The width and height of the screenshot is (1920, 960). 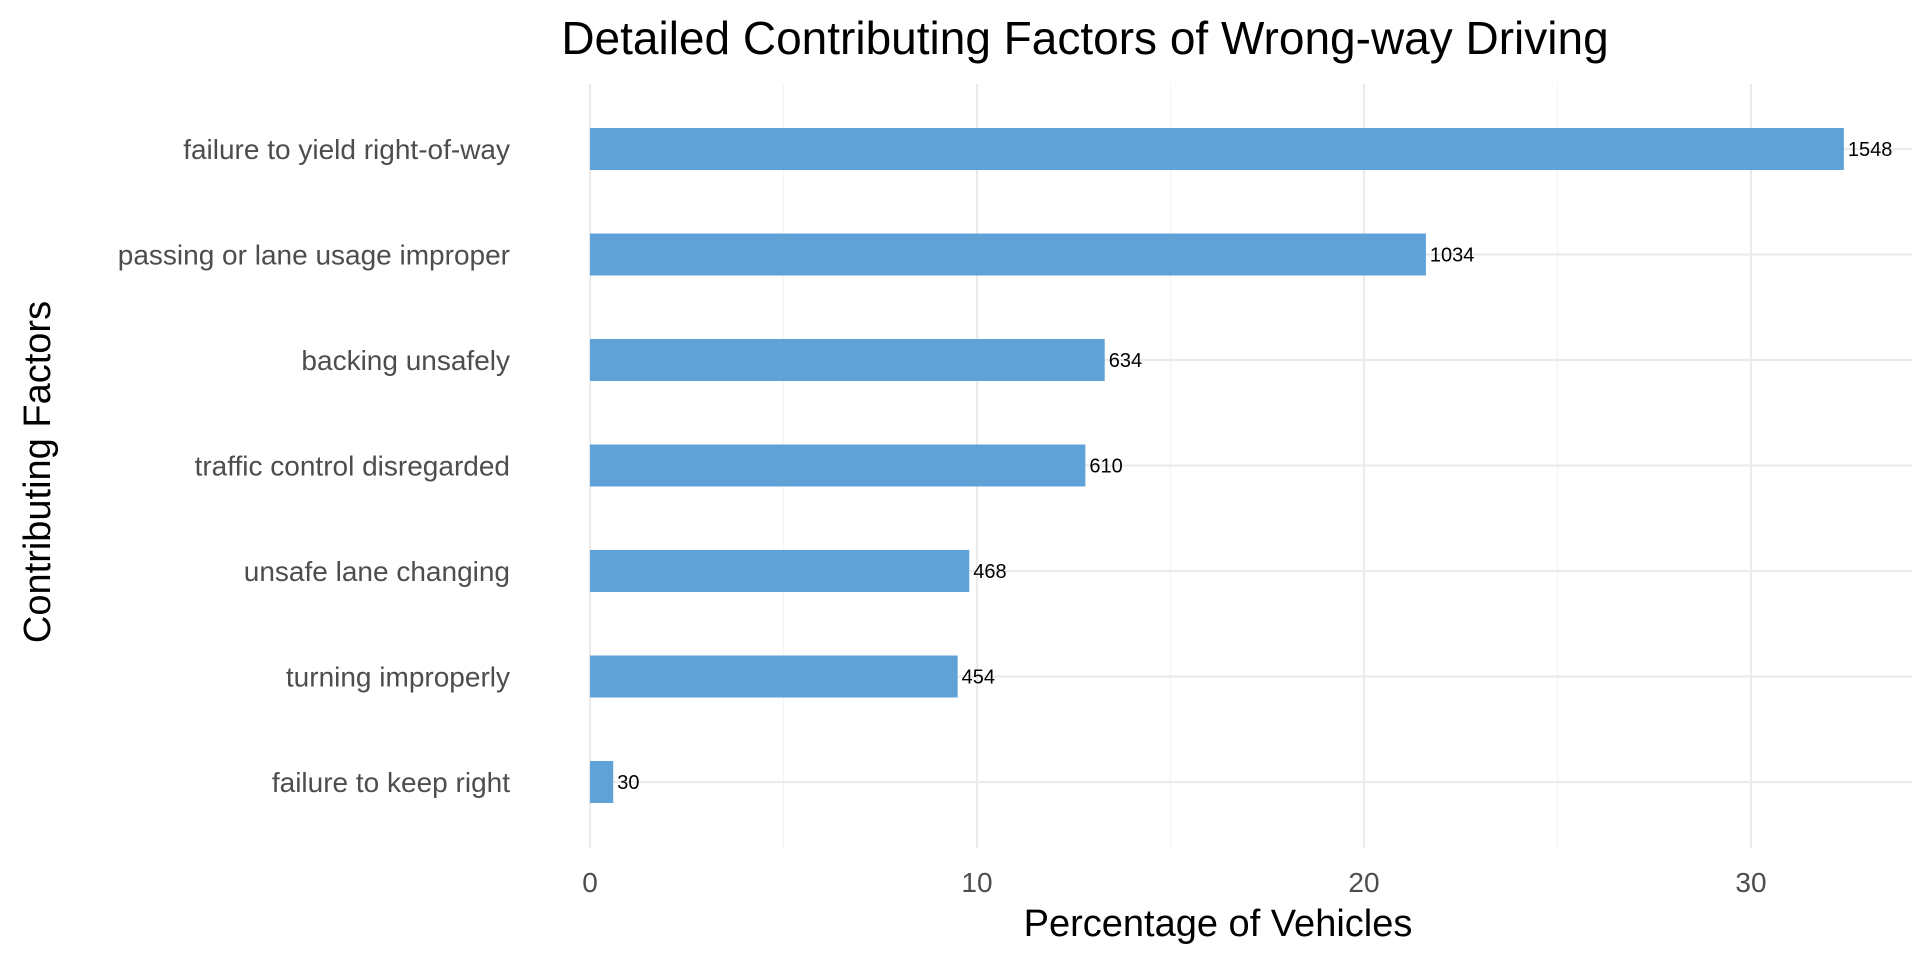 What do you see at coordinates (352, 466) in the screenshot?
I see `category-label: traffic control disregarded` at bounding box center [352, 466].